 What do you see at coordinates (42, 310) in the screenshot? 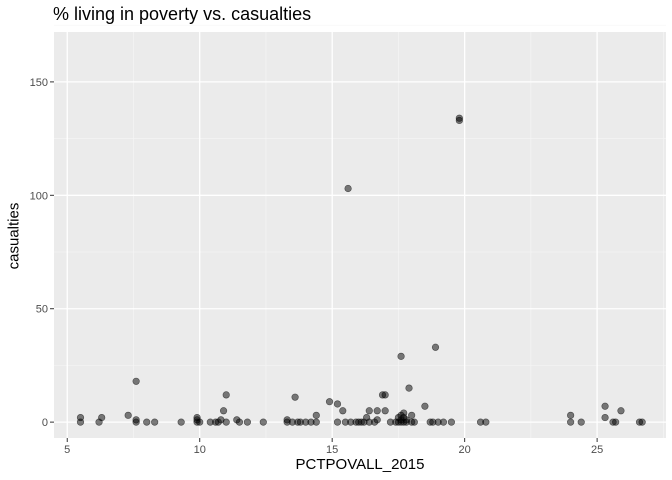
I see `y-tick-label: 50` at bounding box center [42, 310].